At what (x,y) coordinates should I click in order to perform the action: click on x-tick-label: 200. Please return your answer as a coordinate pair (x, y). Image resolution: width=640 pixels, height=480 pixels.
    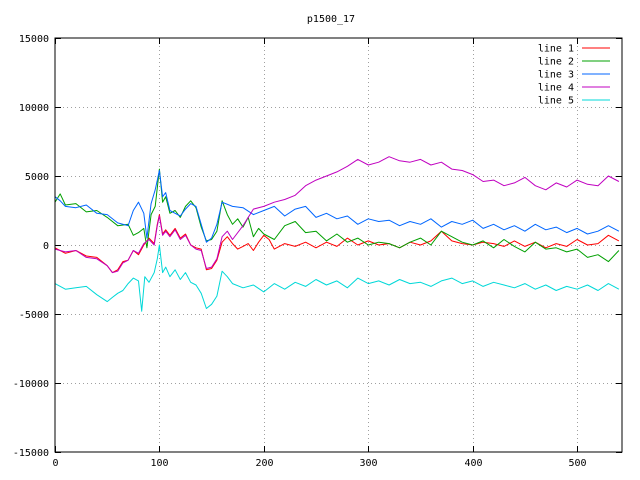
    Looking at the image, I should click on (264, 463).